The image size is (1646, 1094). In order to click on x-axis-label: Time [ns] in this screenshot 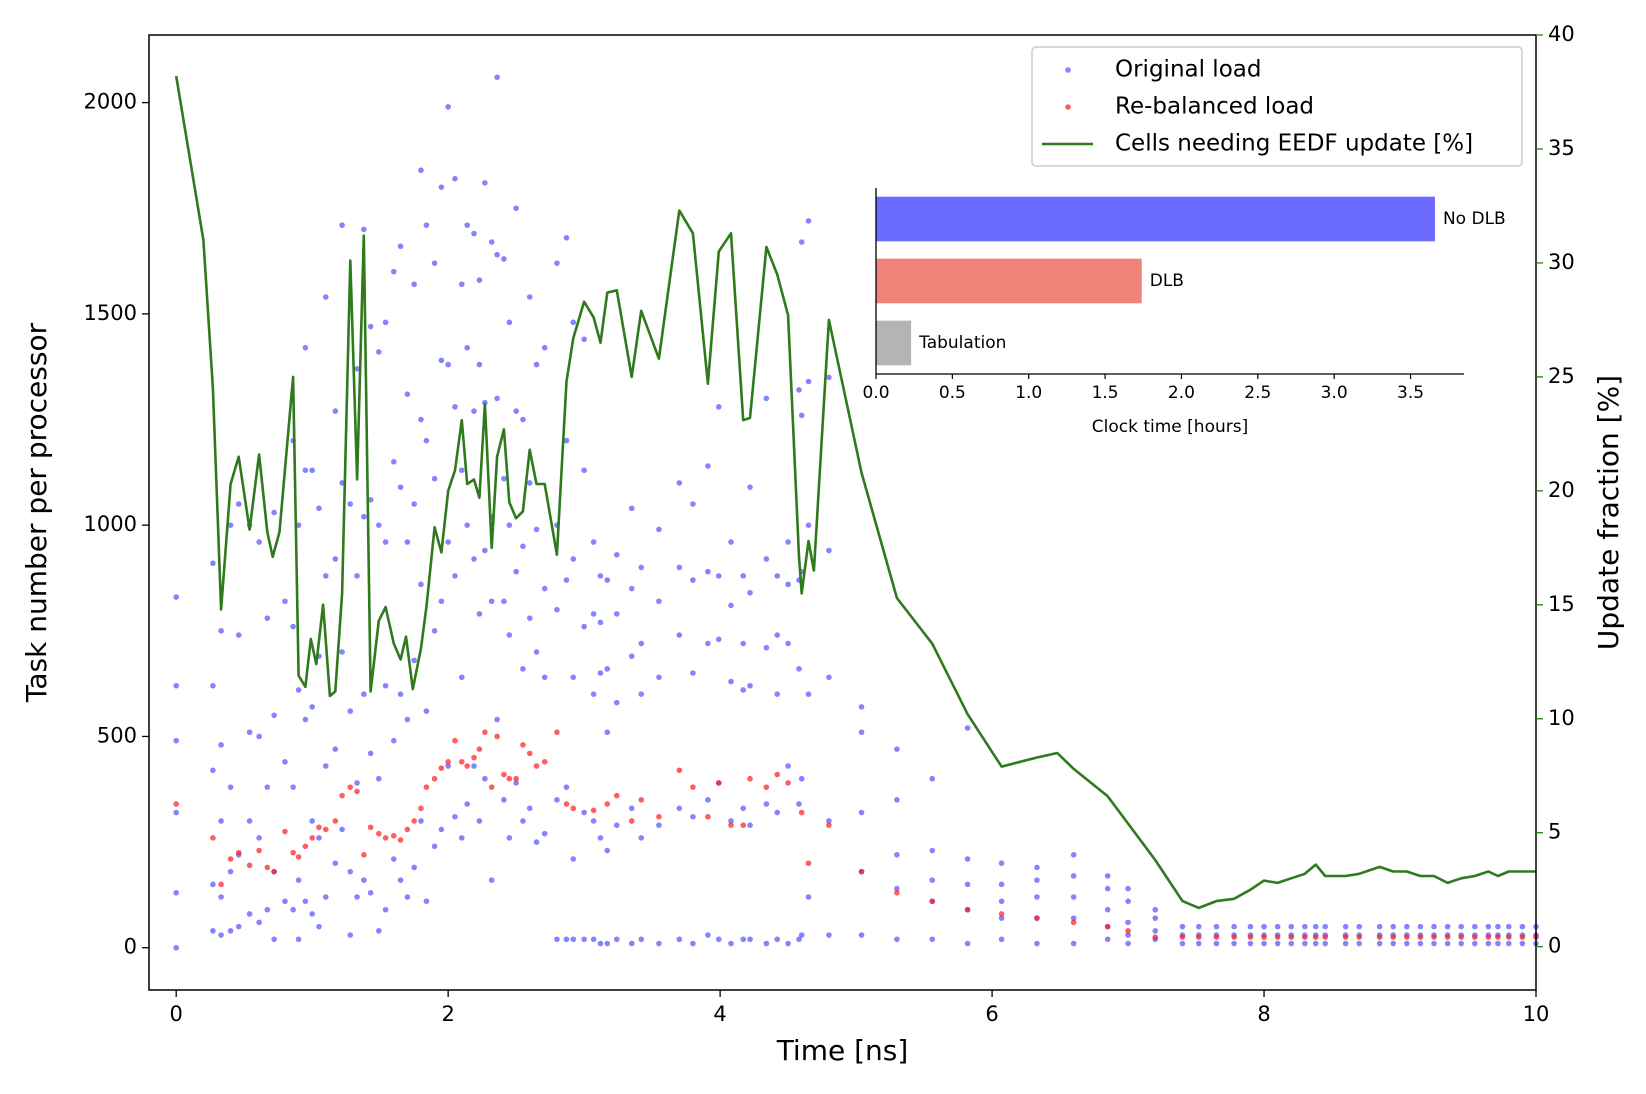, I will do `click(842, 1050)`.